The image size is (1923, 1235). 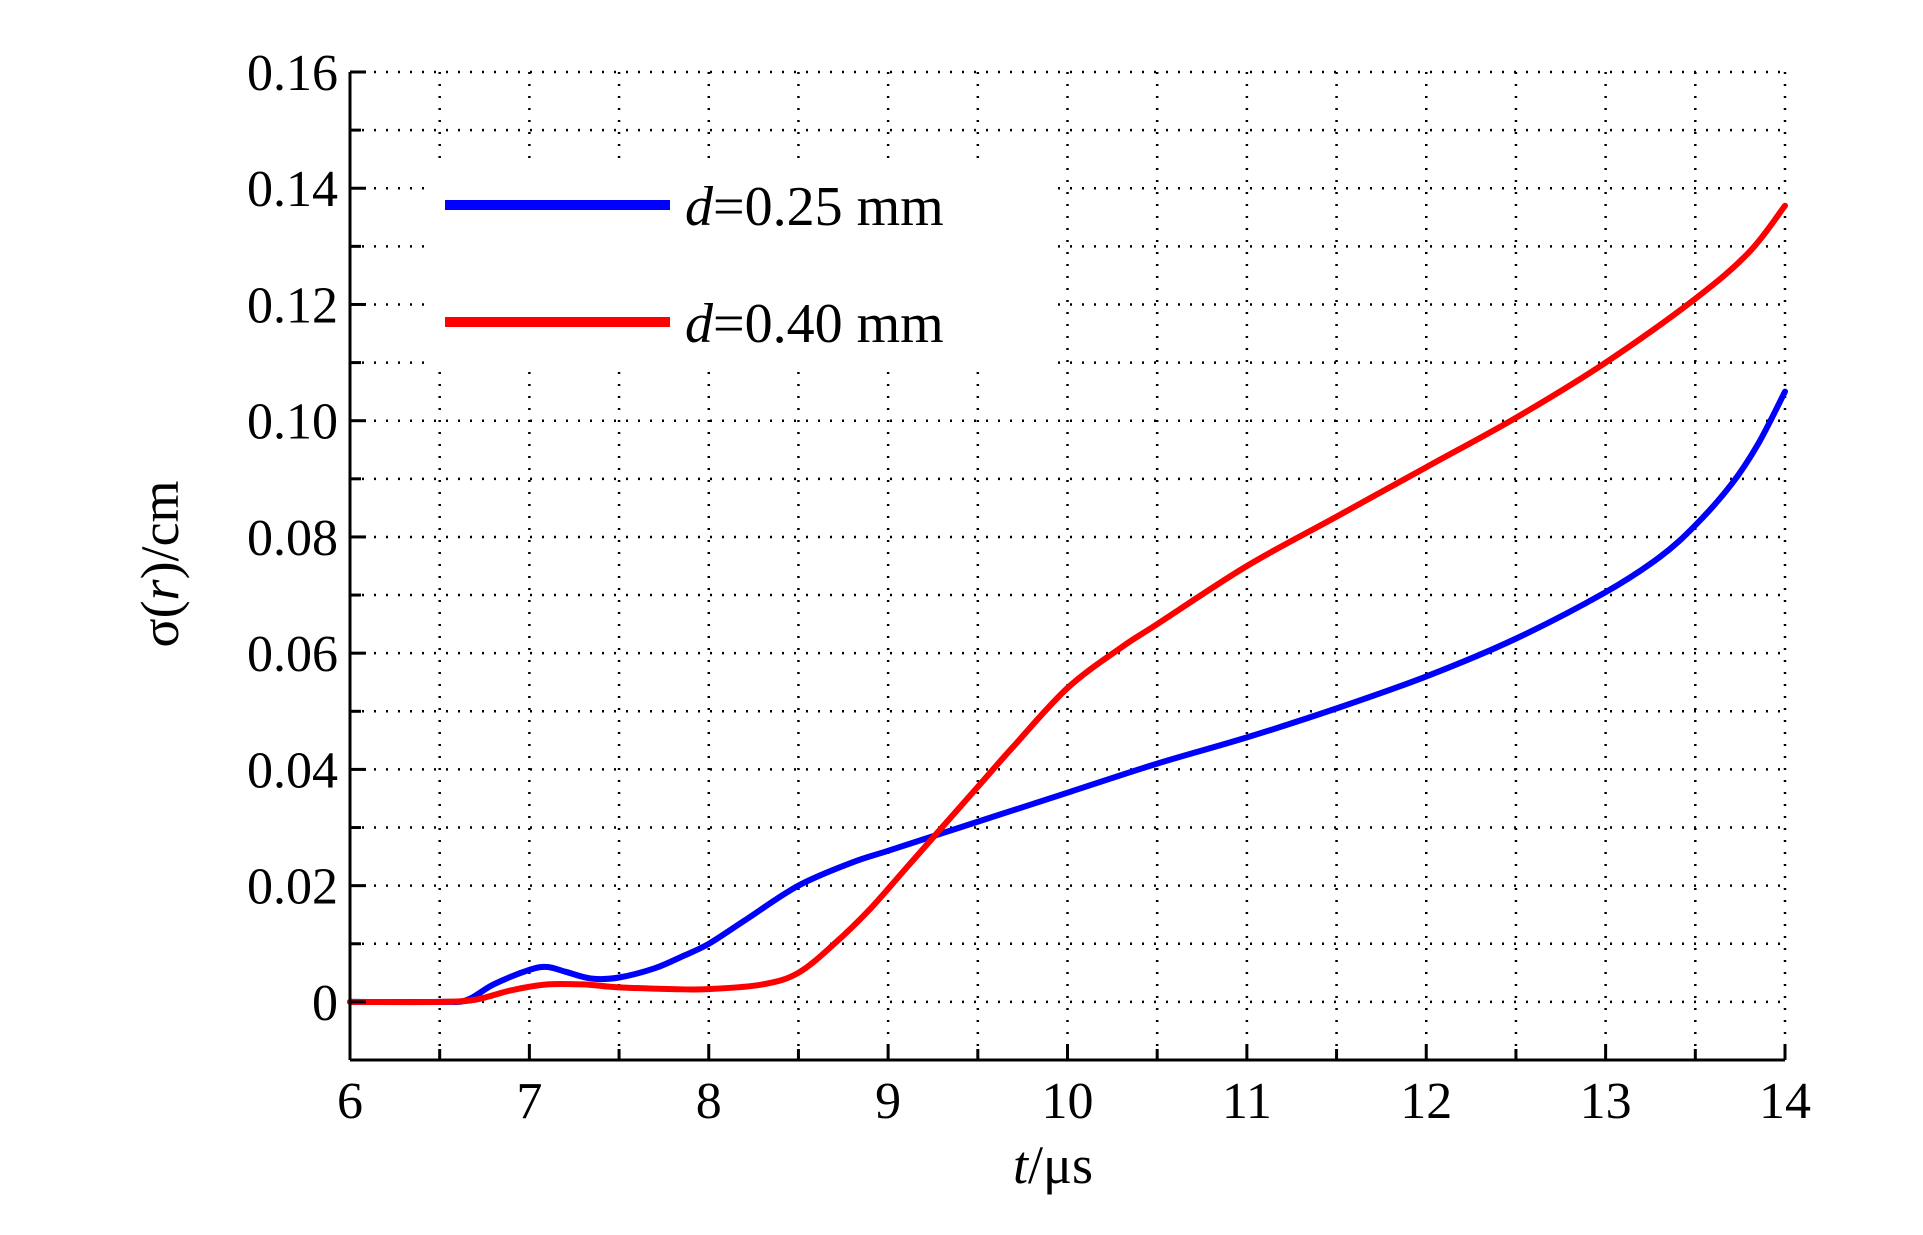 I want to click on legend-background, so click(x=740, y=265).